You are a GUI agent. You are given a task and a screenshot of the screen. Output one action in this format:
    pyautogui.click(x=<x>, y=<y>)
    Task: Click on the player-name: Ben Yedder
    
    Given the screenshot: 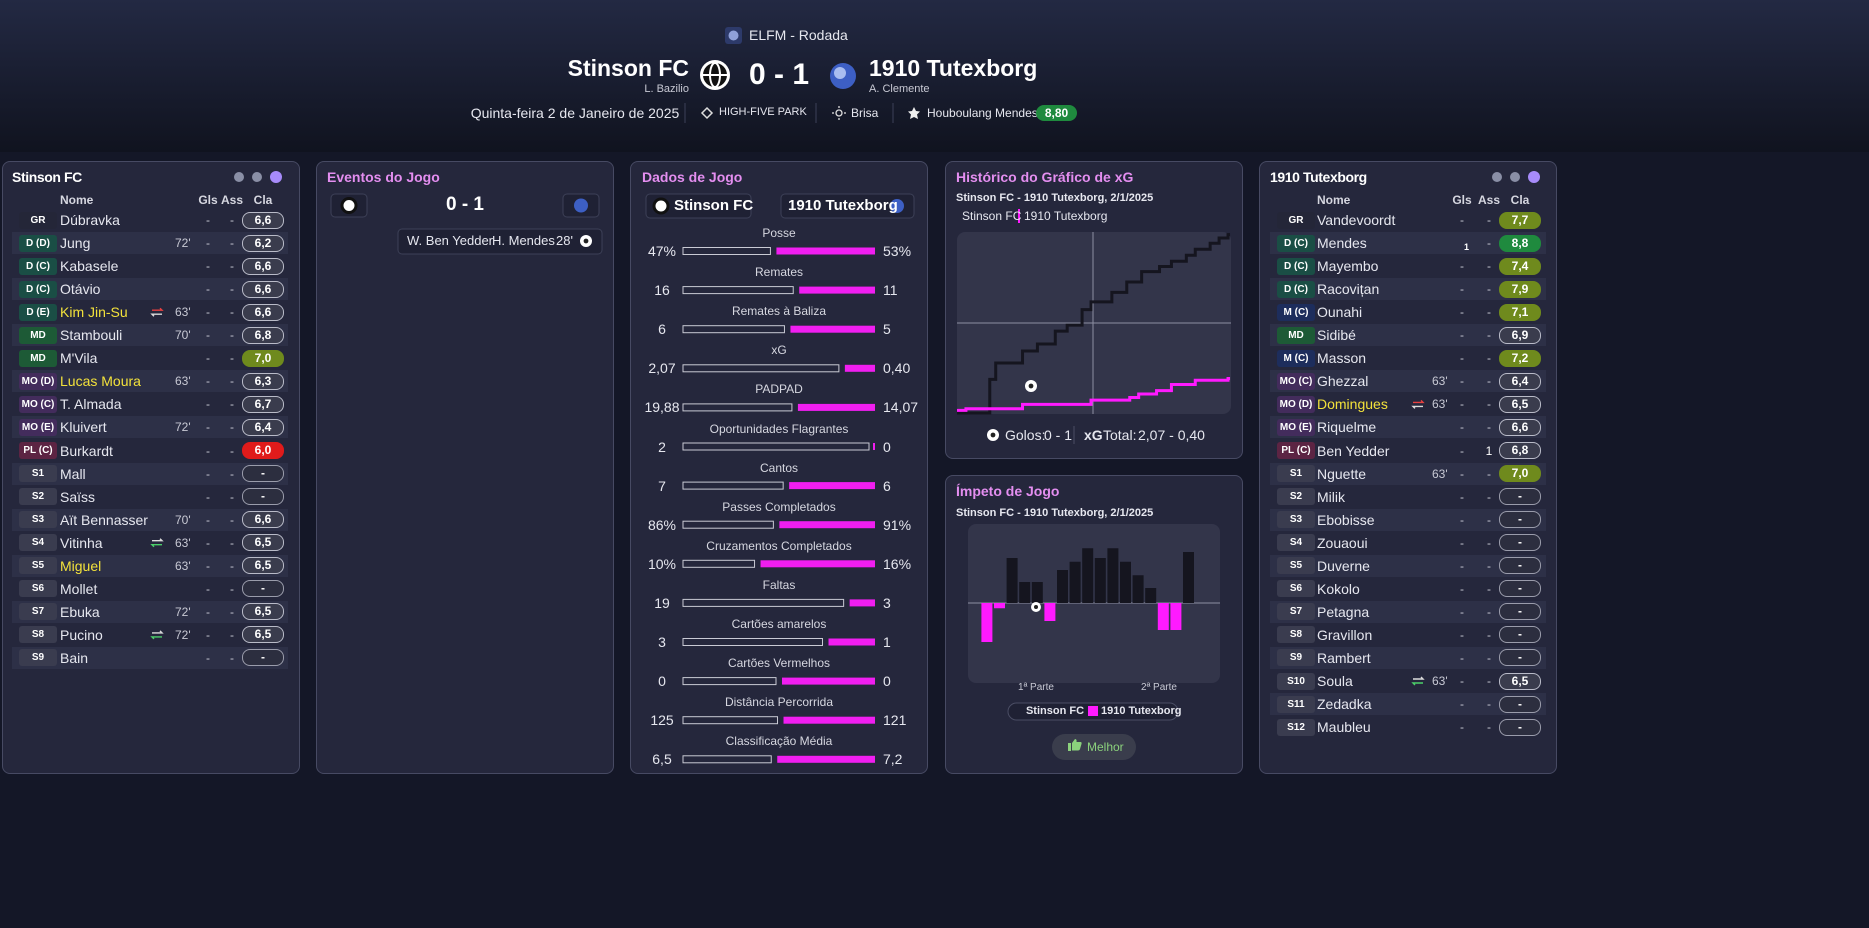 What is the action you would take?
    pyautogui.click(x=1353, y=450)
    